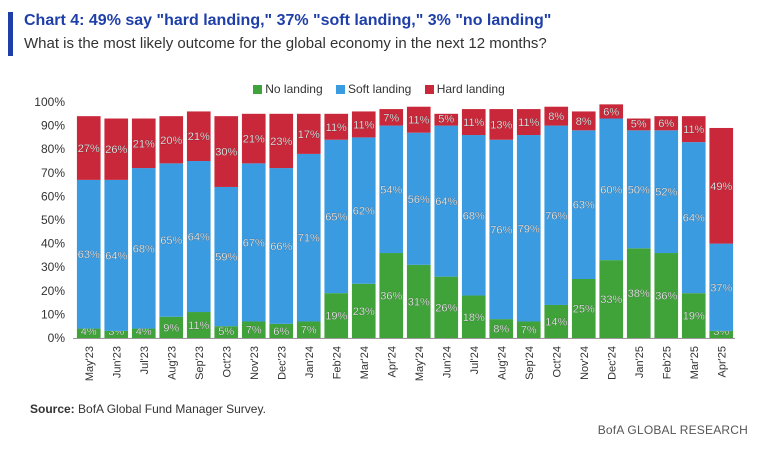 Image resolution: width=758 pixels, height=450 pixels. I want to click on legend-item-no-landing: No landing, so click(288, 89).